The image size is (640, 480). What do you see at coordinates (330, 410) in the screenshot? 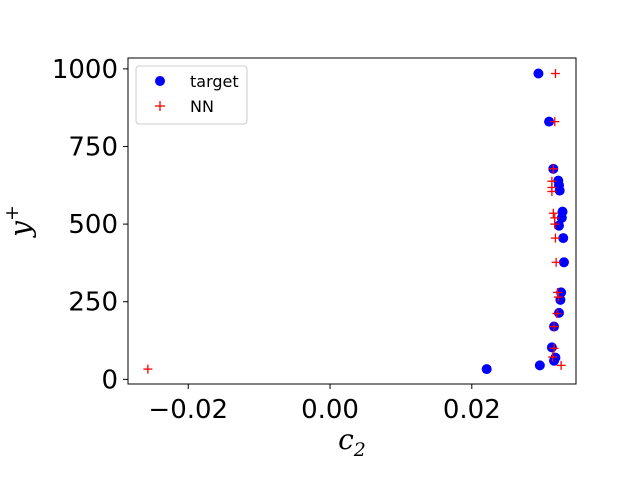
I see `x-tick-label: 0.00` at bounding box center [330, 410].